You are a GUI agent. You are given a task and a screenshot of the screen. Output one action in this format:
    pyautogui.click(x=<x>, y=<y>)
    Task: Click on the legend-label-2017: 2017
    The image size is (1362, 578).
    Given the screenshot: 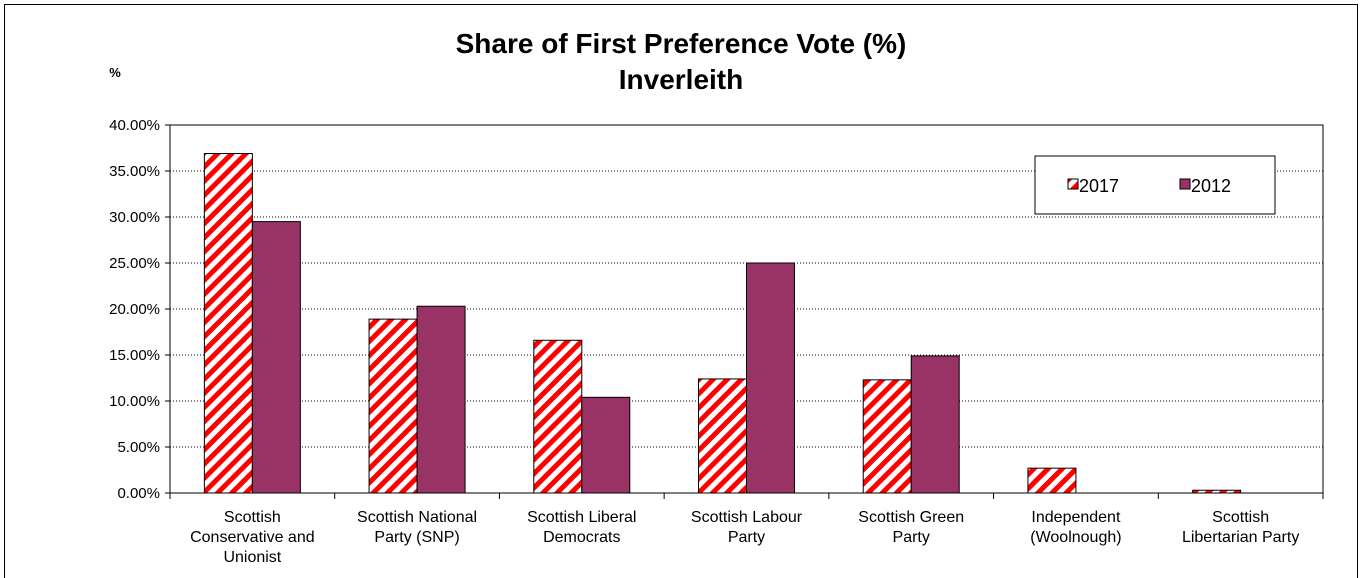 What is the action you would take?
    pyautogui.click(x=1099, y=186)
    